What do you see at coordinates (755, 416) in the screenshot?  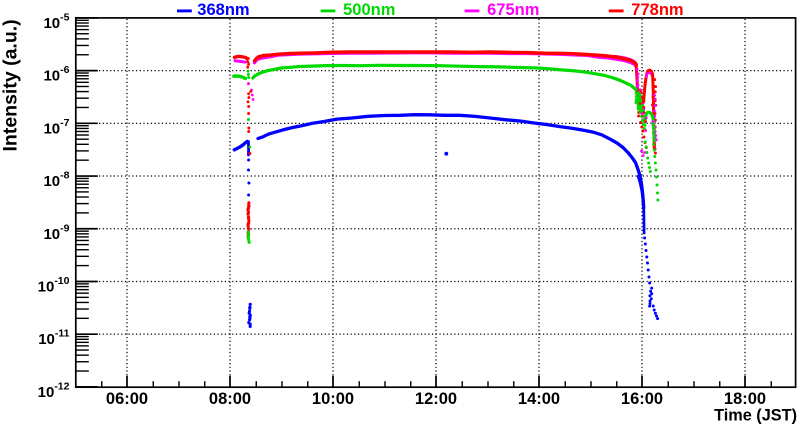 I see `svg-text: Time (JST)` at bounding box center [755, 416].